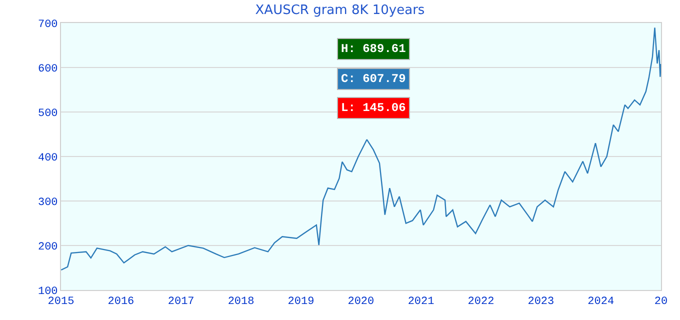 The height and width of the screenshot is (320, 680). I want to click on annotation: H: 689.61, so click(373, 49).